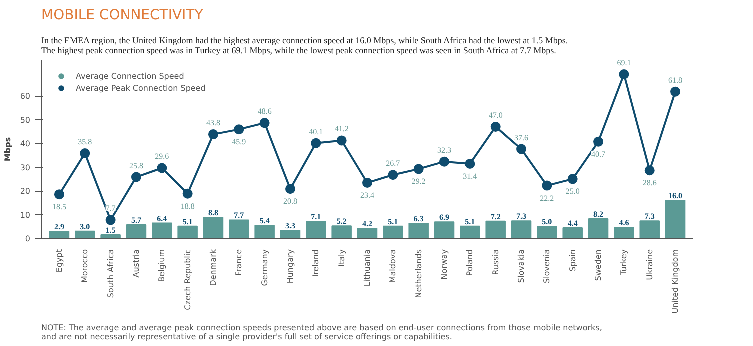  I want to click on data-label: 18.8, so click(187, 206).